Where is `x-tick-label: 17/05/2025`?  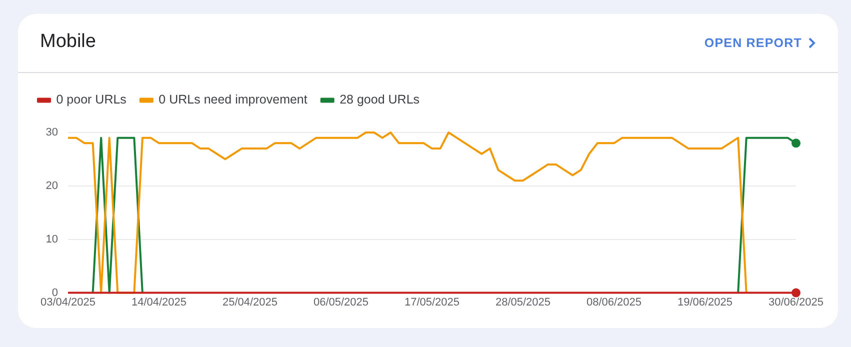
x-tick-label: 17/05/2025 is located at coordinates (432, 302).